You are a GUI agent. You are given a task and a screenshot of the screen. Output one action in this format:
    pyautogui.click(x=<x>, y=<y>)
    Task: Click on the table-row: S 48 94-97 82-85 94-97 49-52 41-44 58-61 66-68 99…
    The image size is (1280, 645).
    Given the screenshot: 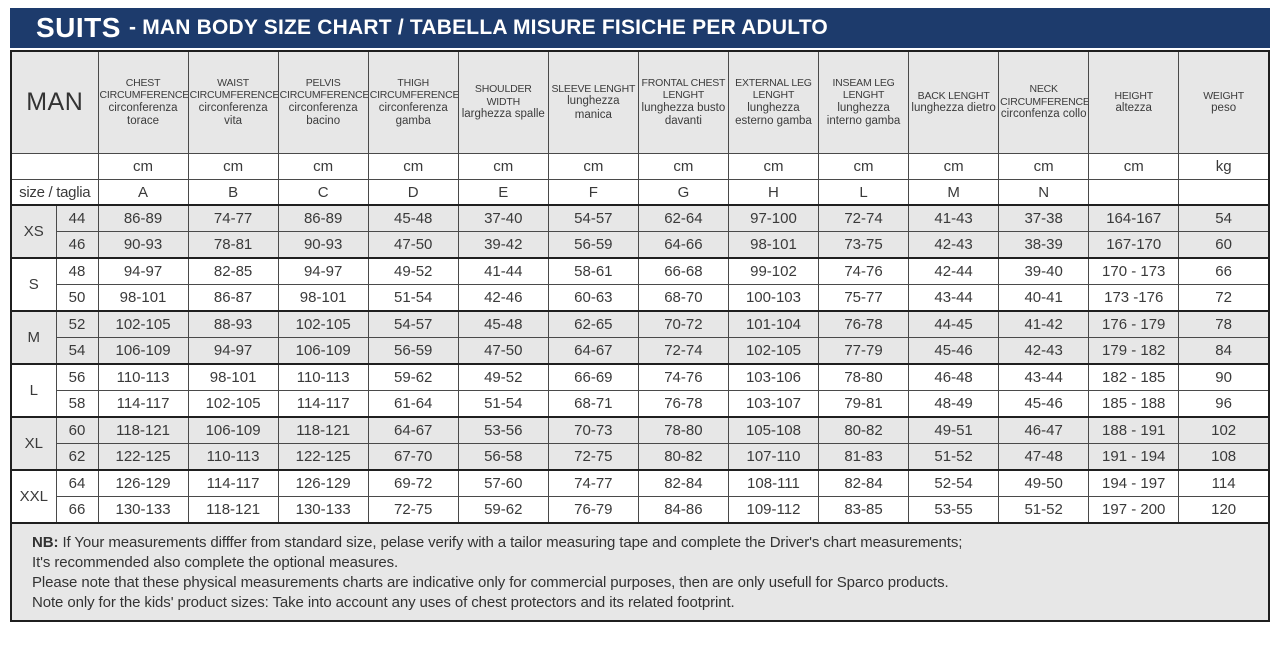 What is the action you would take?
    pyautogui.click(x=640, y=284)
    